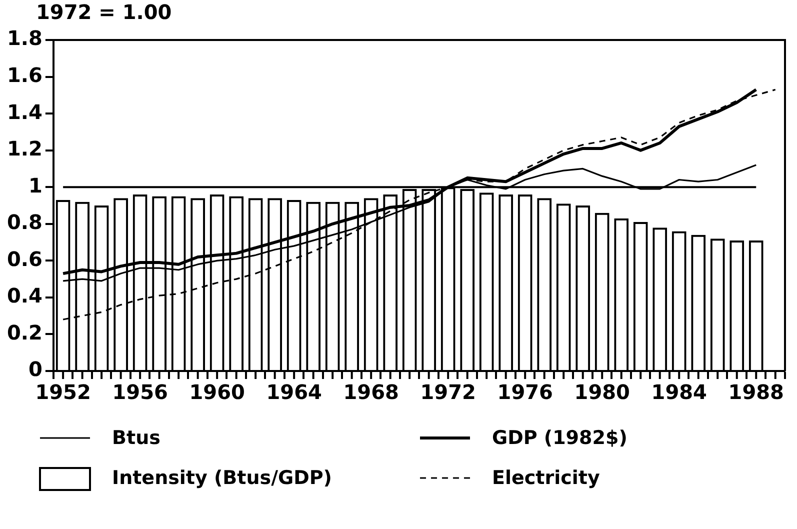  What do you see at coordinates (546, 477) in the screenshot?
I see `legend-label: Electricity` at bounding box center [546, 477].